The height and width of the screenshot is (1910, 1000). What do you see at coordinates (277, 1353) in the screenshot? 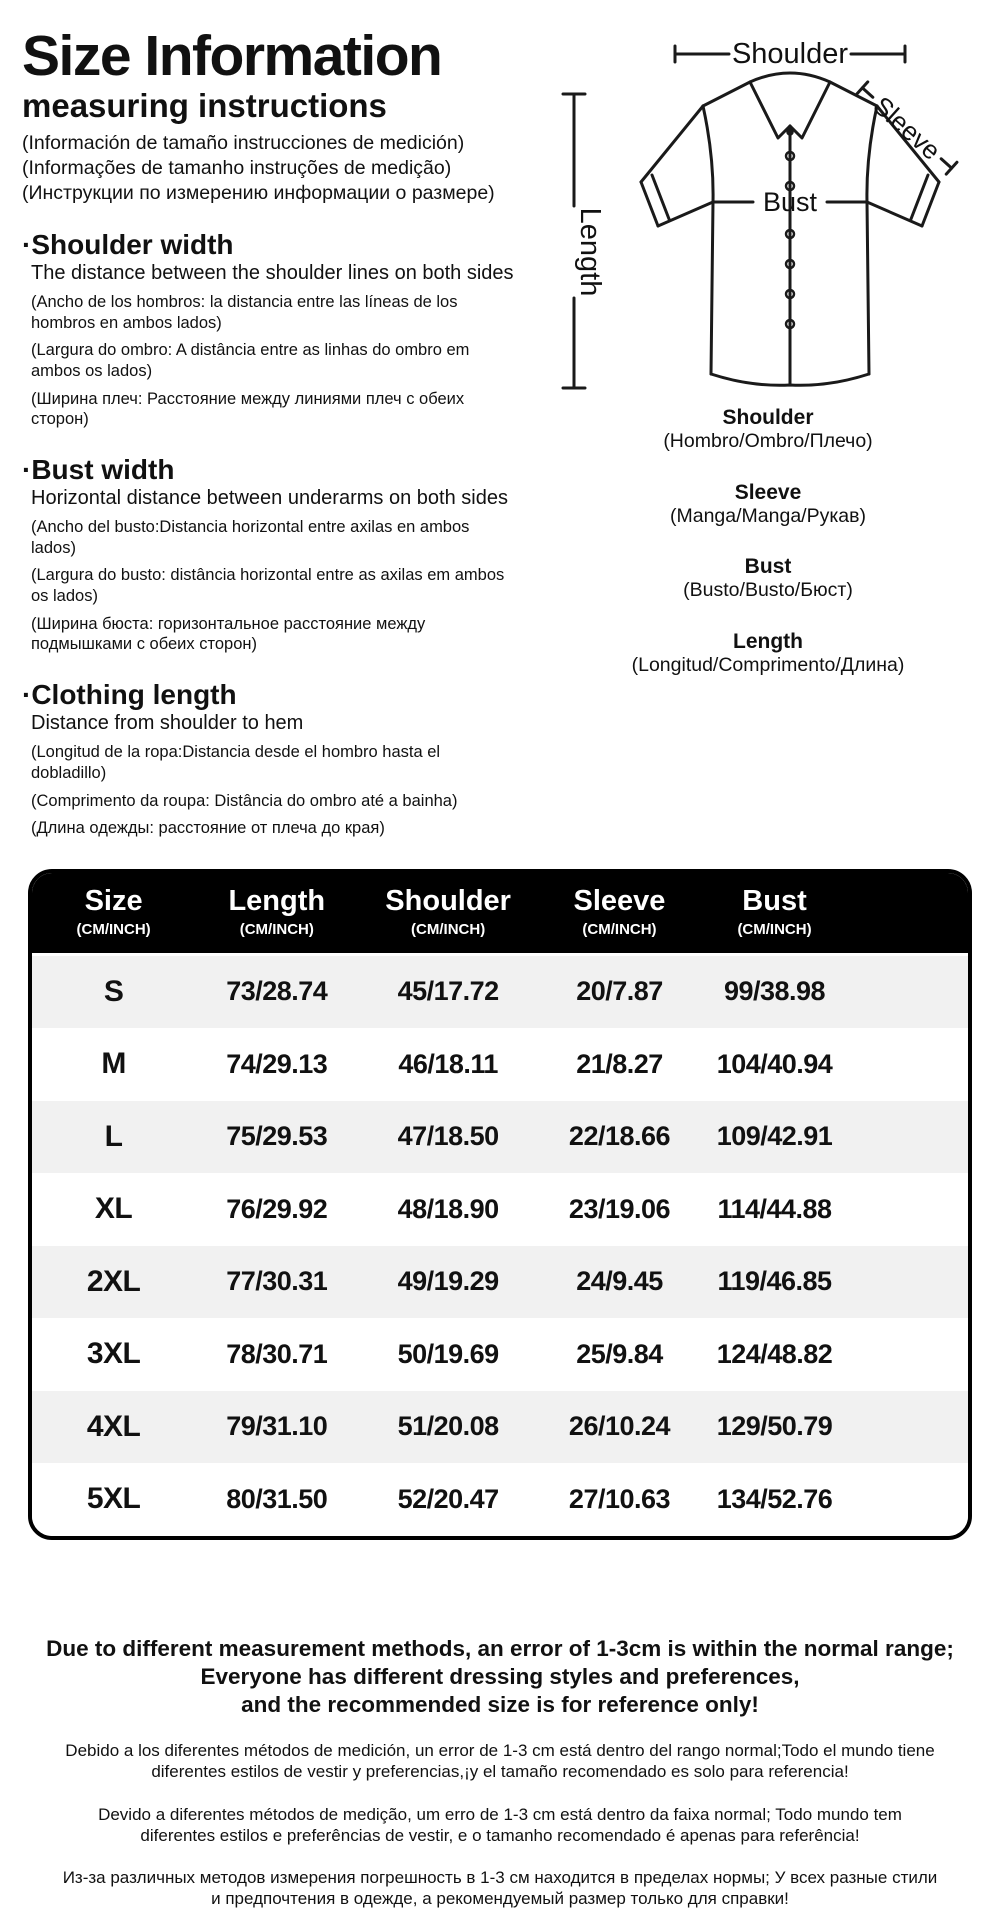
I see `cell-length: 78/30.71` at bounding box center [277, 1353].